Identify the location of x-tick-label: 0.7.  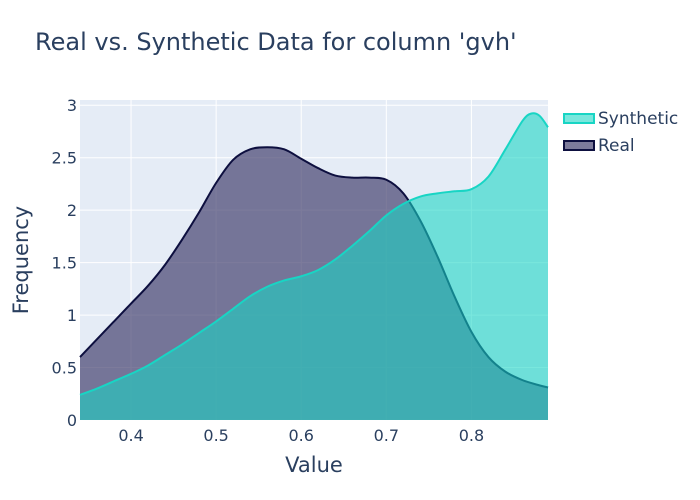
(386, 435).